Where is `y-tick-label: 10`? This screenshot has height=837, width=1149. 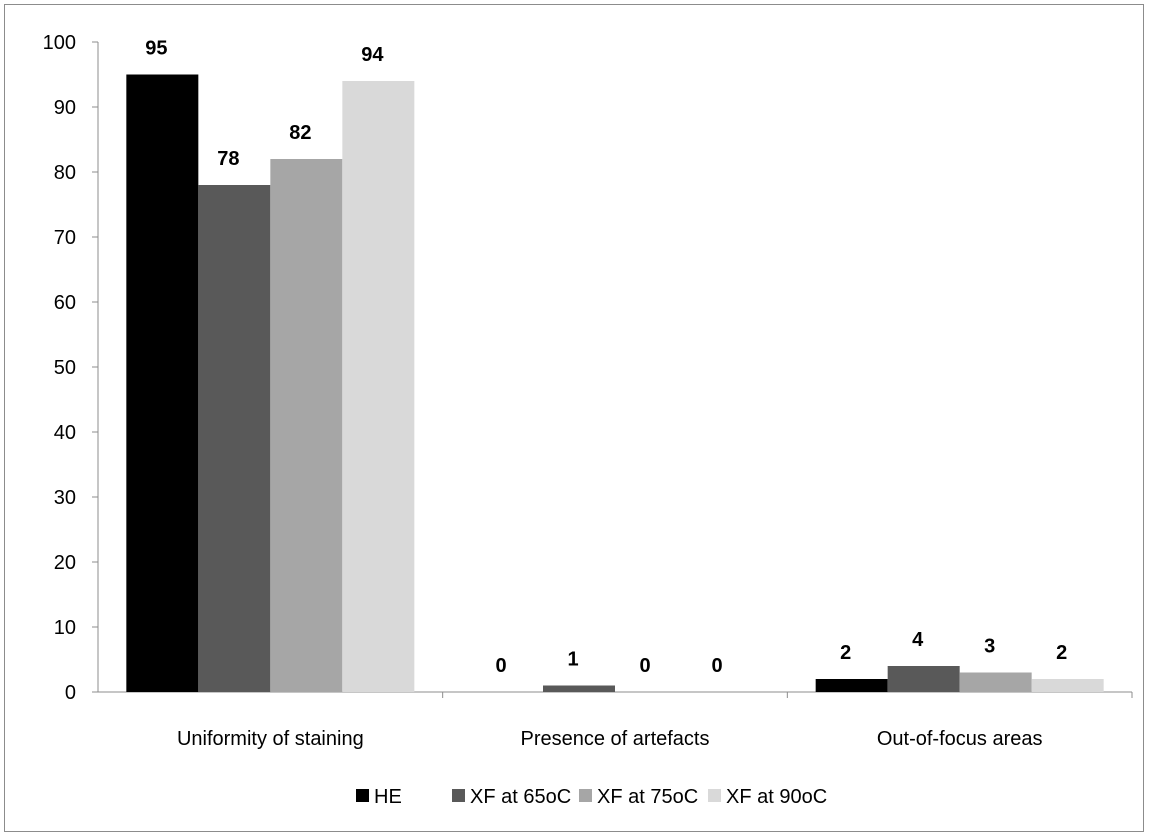
y-tick-label: 10 is located at coordinates (65, 628).